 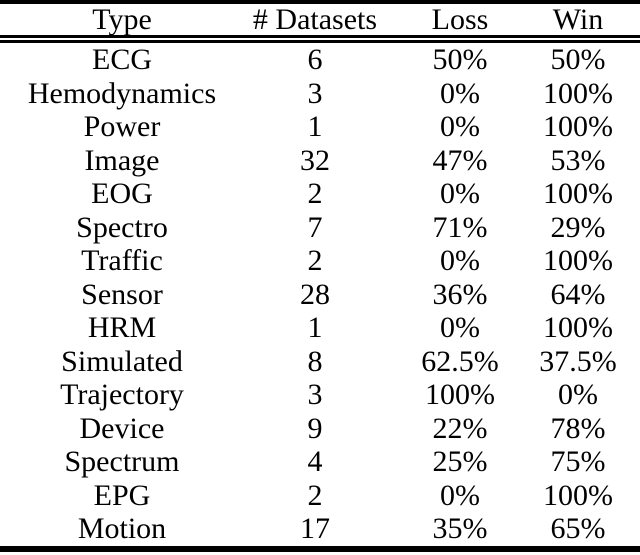 I want to click on table-row: Trajectory 3 100% 0%, so click(x=320, y=395).